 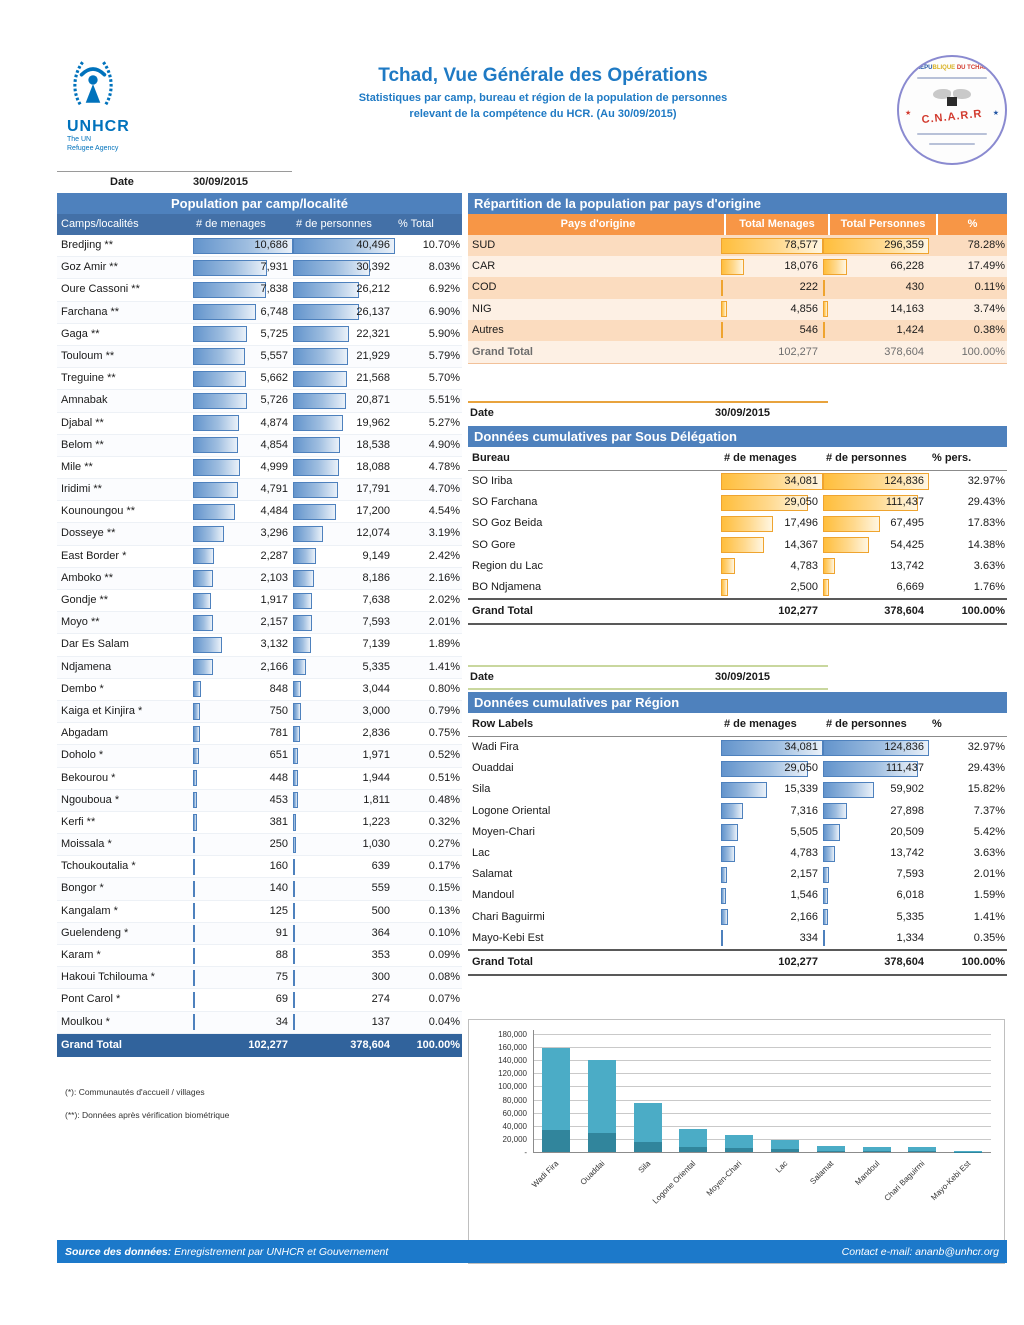 What do you see at coordinates (512, 1048) in the screenshot?
I see `chart-y-tick-label: 160,000` at bounding box center [512, 1048].